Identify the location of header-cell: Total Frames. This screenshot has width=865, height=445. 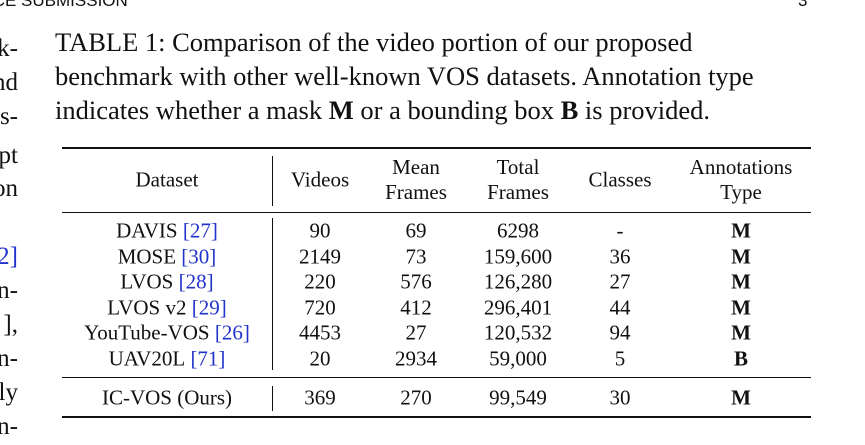
(518, 180).